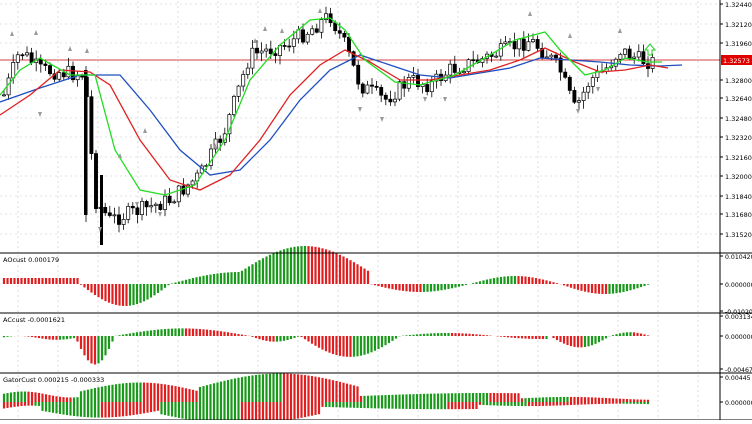 The image size is (752, 424). What do you see at coordinates (738, 25) in the screenshot?
I see `price-tick-label: 1.32120` at bounding box center [738, 25].